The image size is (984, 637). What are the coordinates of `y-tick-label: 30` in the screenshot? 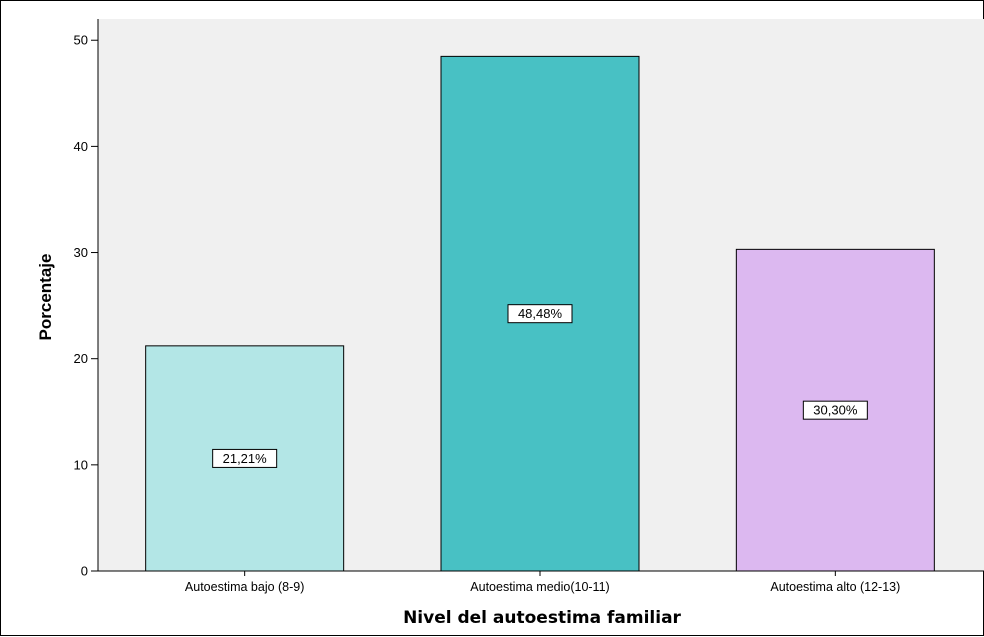 It's located at (81, 252).